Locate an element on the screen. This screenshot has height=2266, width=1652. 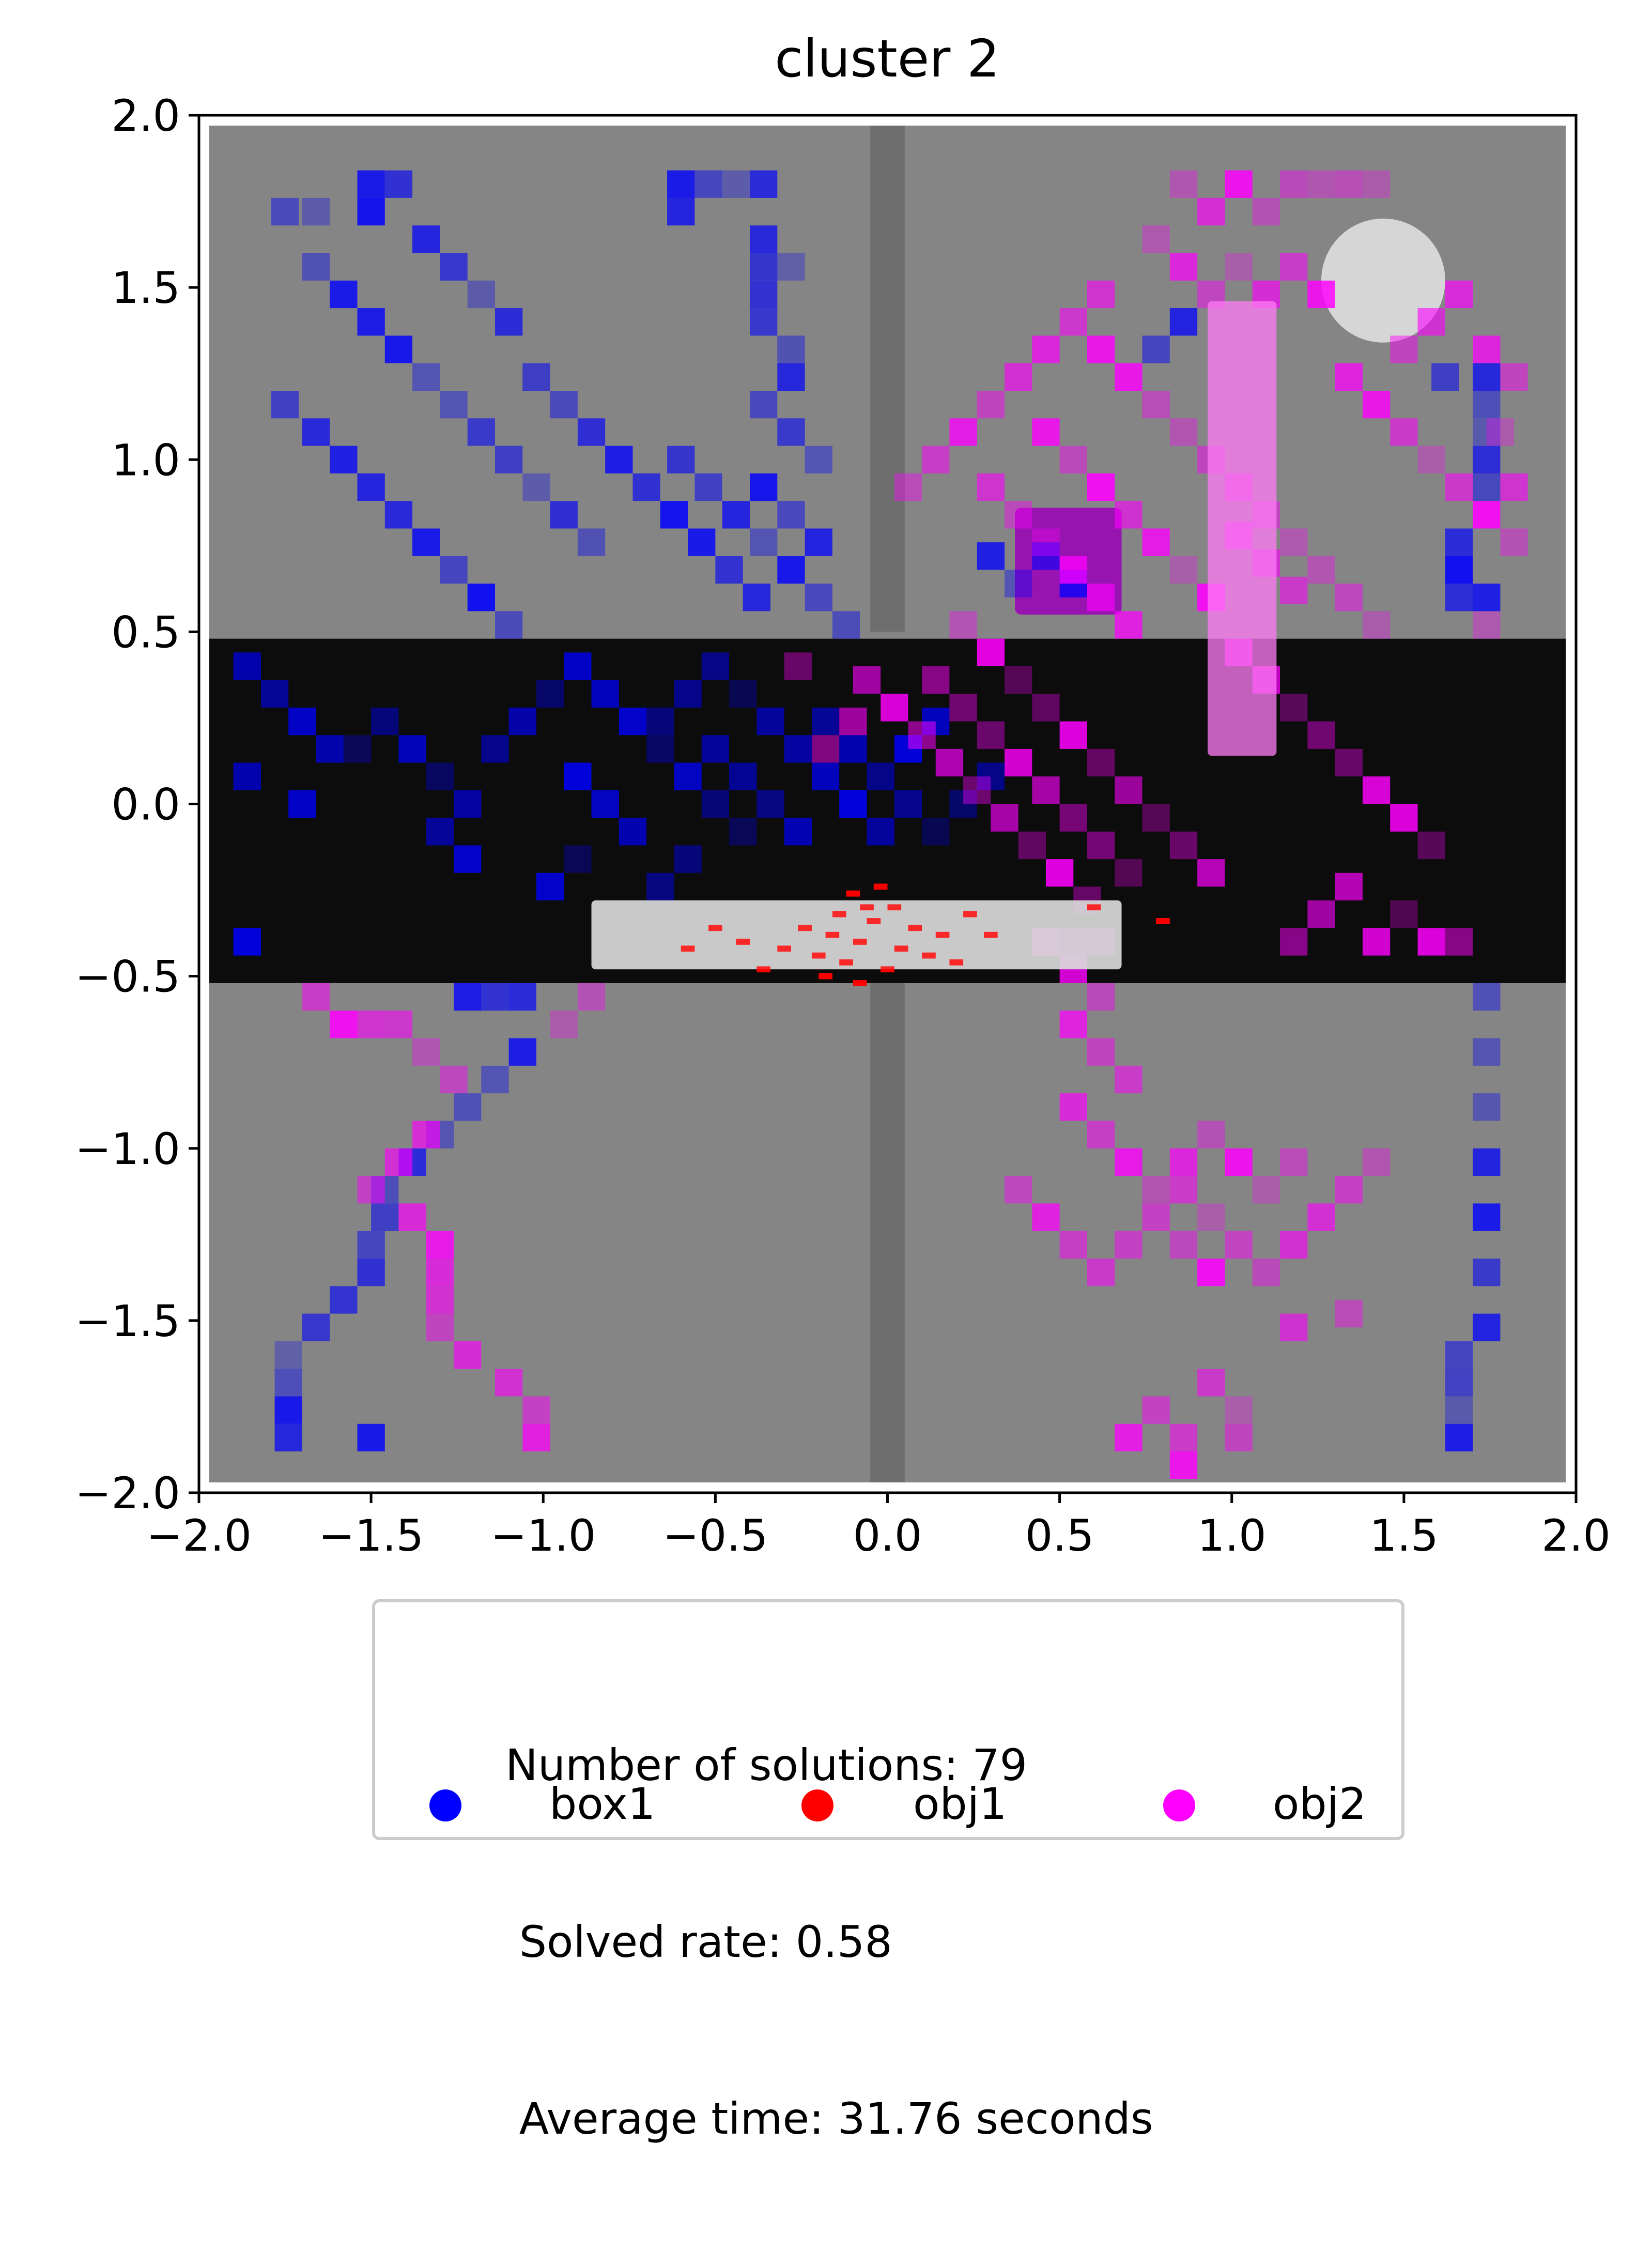
legend-marker-obj2 is located at coordinates (1179, 1805).